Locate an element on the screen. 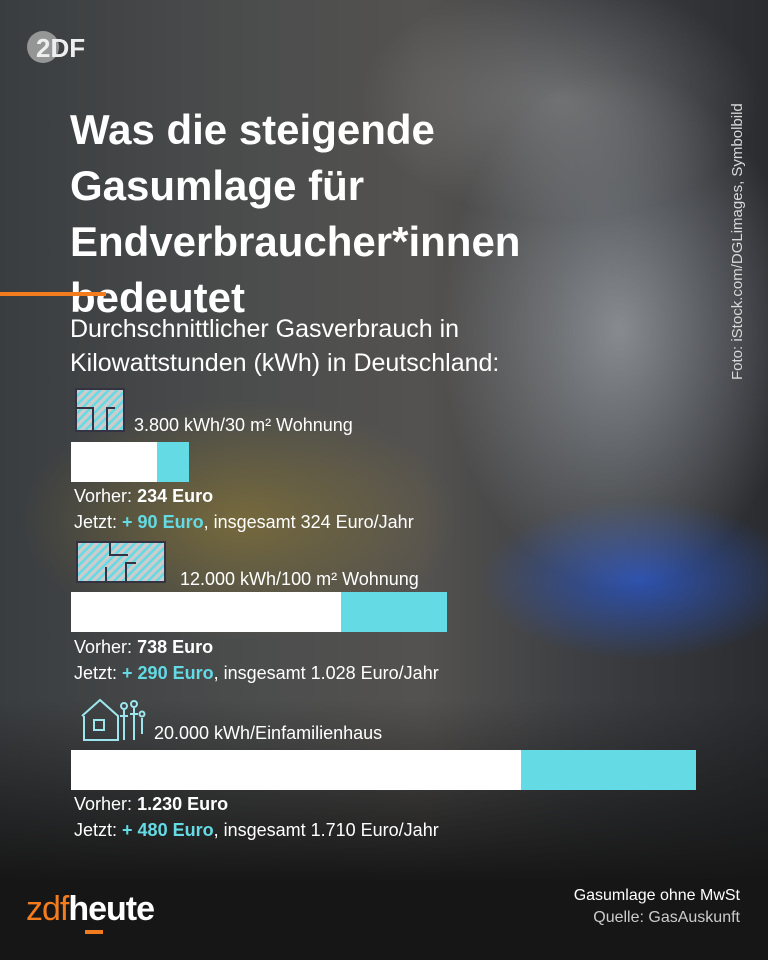 This screenshot has width=768, height=960. before-value: 234 Euro is located at coordinates (175, 496).